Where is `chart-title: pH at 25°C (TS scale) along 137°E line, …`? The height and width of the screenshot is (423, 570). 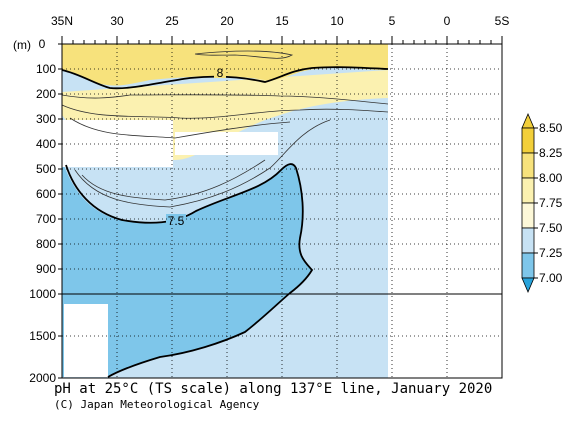 chart-title: pH at 25°C (TS scale) along 137°E line, … is located at coordinates (273, 389).